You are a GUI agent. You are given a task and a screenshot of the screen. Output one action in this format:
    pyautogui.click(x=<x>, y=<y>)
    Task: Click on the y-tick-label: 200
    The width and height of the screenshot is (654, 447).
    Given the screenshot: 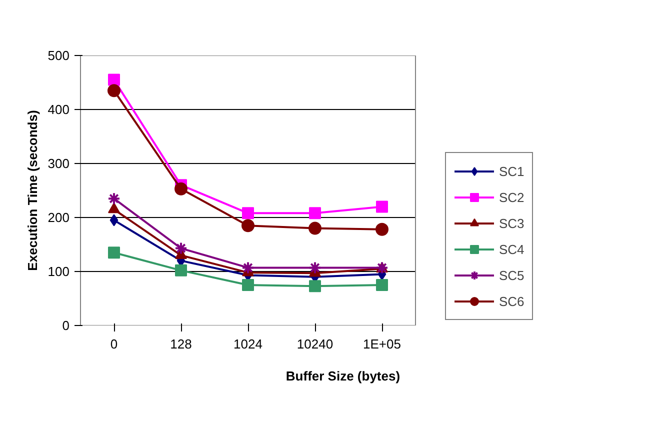 What is the action you would take?
    pyautogui.click(x=59, y=217)
    